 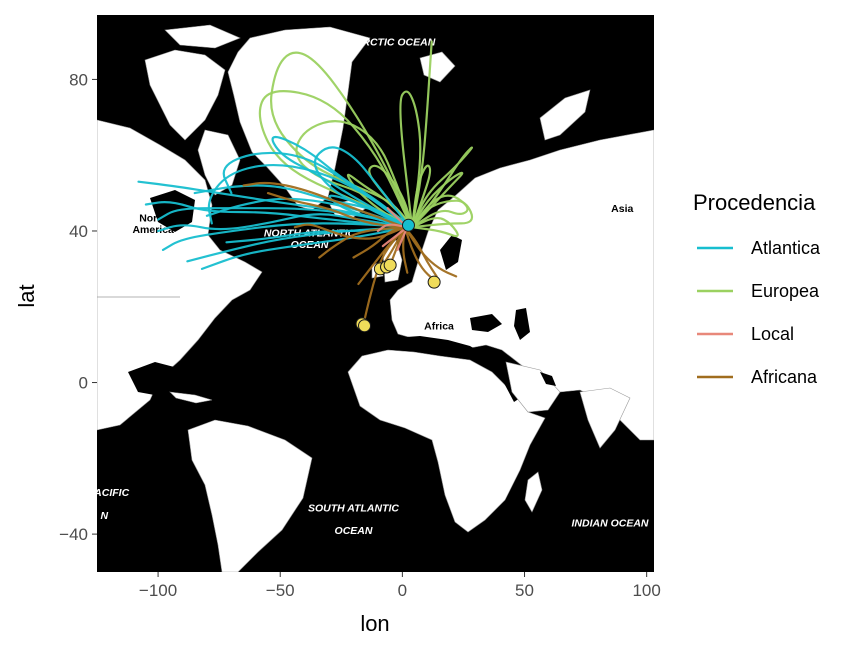 I want to click on arctic-islands-baffin, so click(x=219, y=162).